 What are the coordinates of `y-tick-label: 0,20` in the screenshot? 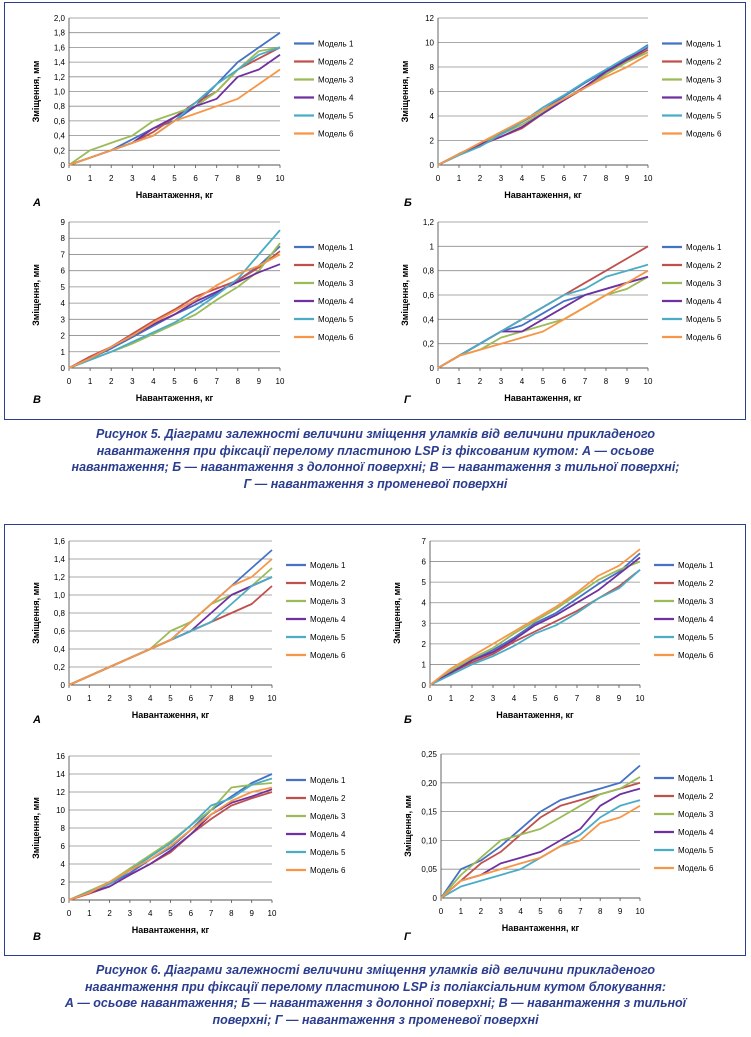 It's located at (429, 783).